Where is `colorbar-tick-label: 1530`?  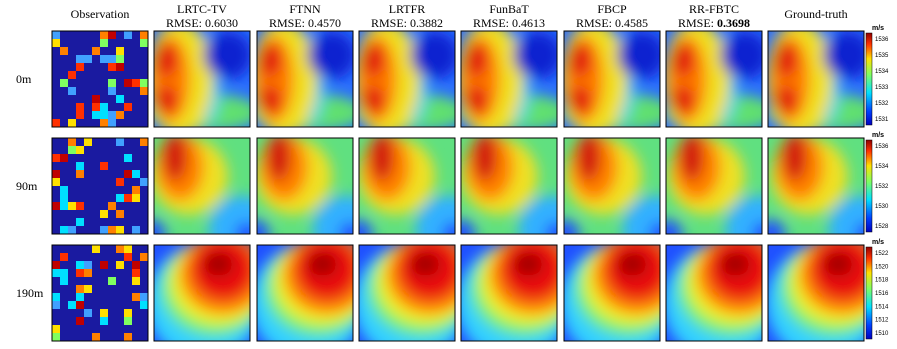
colorbar-tick-label: 1530 is located at coordinates (882, 207).